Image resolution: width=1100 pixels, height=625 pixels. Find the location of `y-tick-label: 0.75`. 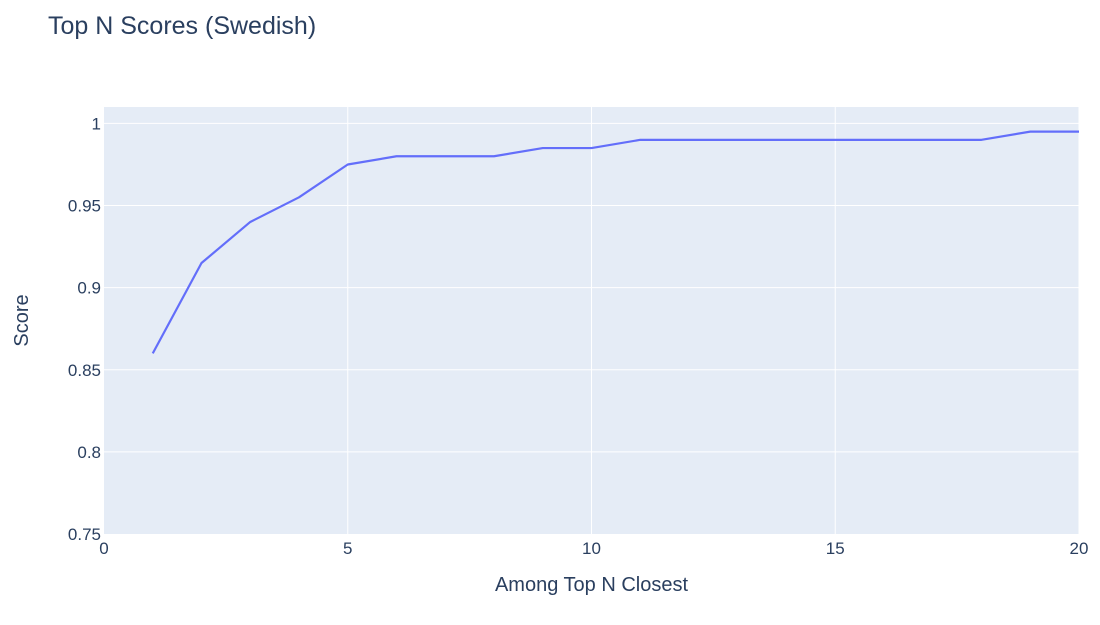

y-tick-label: 0.75 is located at coordinates (84, 534).